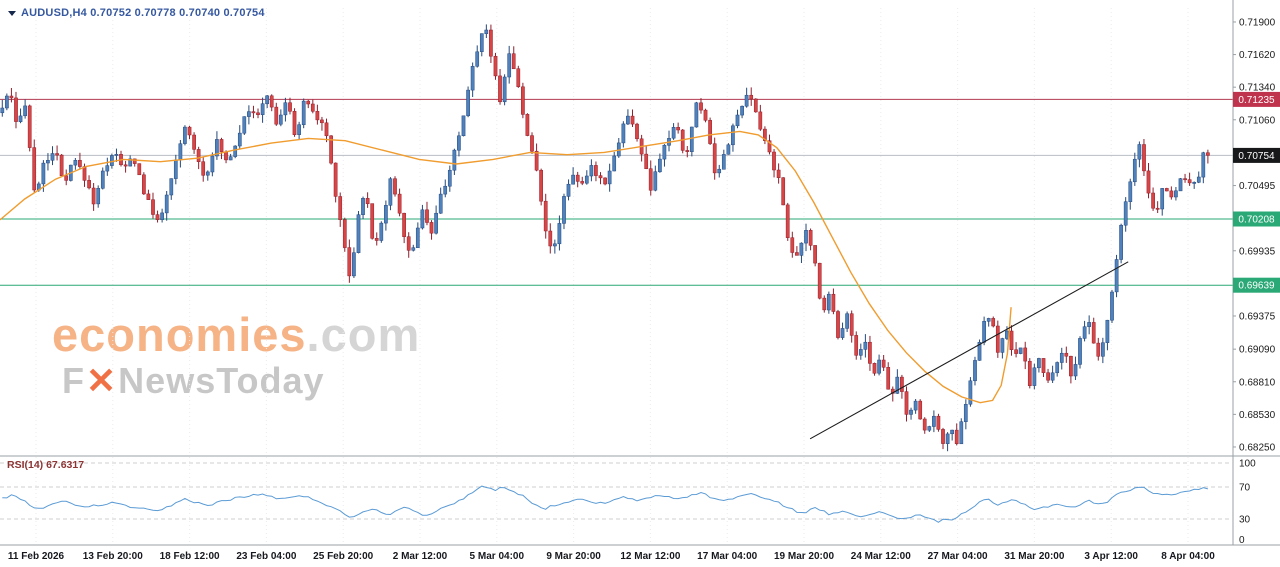  What do you see at coordinates (1247, 464) in the screenshot?
I see `rsi-tick-label: 100` at bounding box center [1247, 464].